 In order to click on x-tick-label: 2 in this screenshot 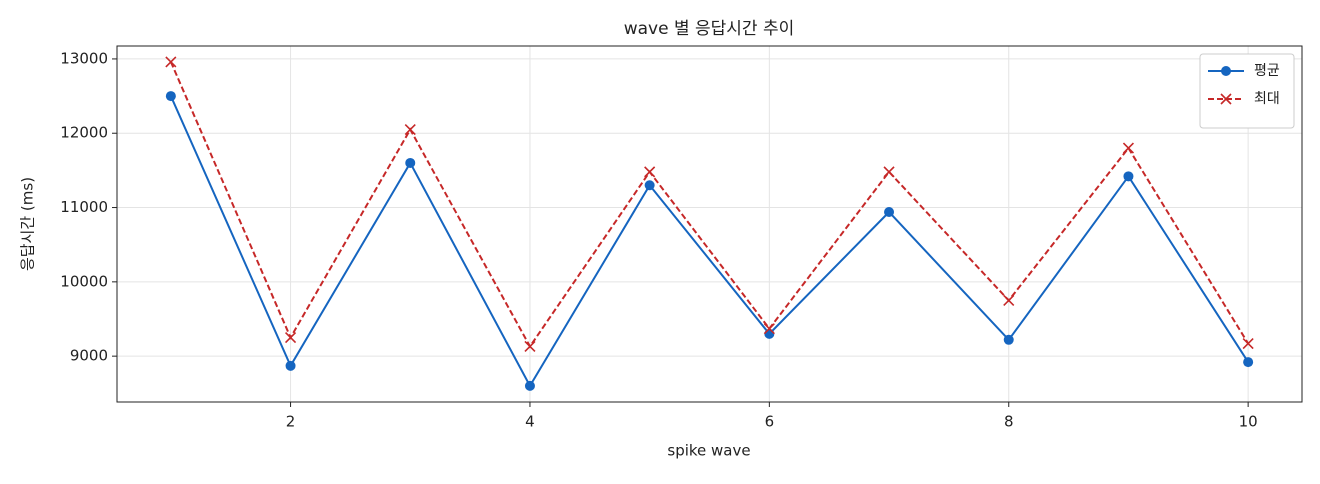, I will do `click(291, 422)`.